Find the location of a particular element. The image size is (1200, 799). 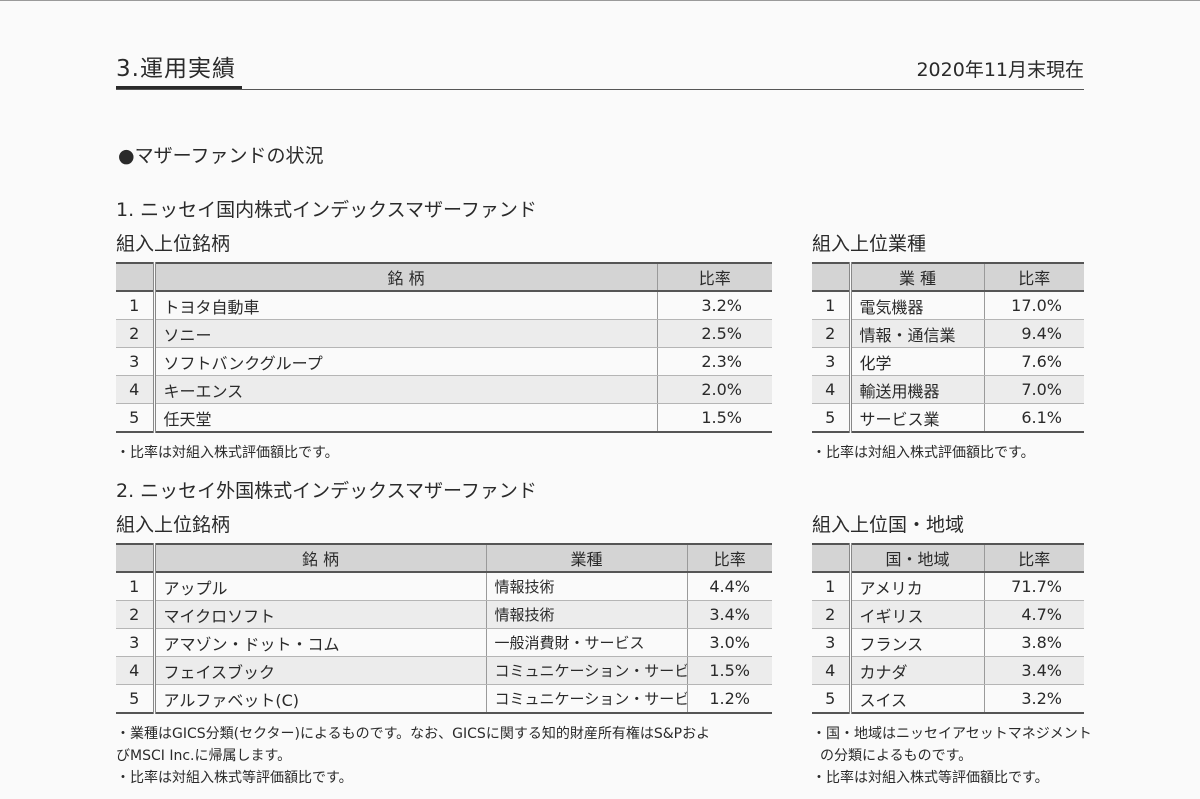

ratio-cell: 6.1% is located at coordinates (1034, 418).